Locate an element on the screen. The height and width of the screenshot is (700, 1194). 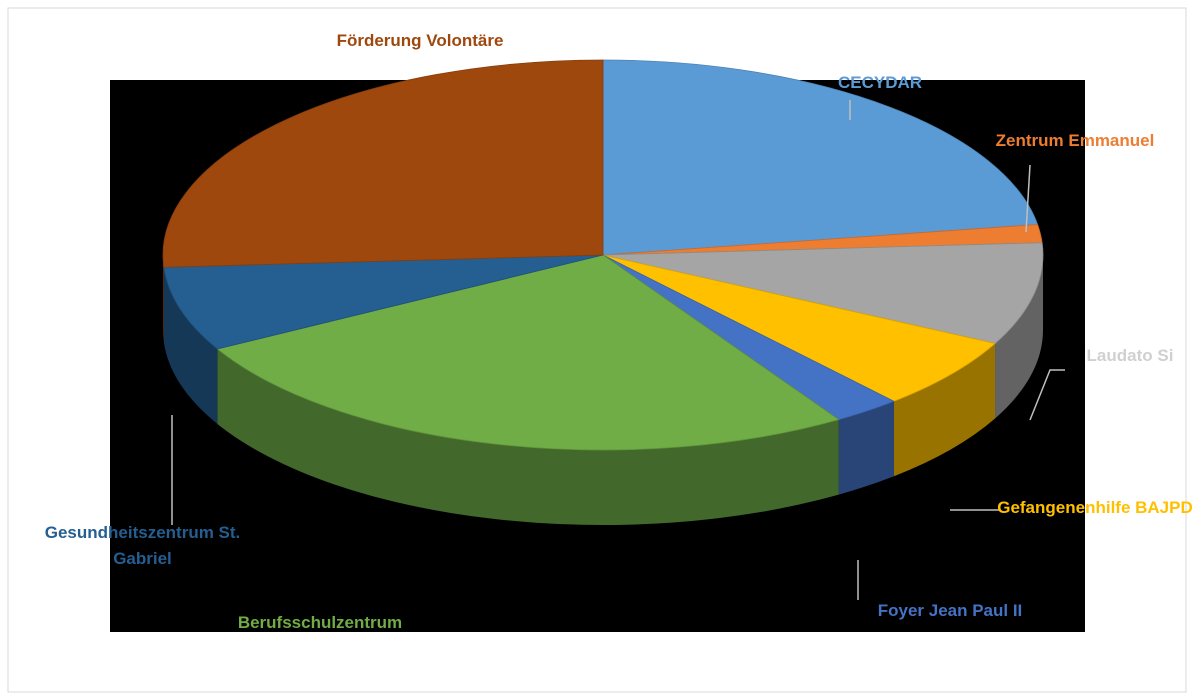
data-label: Förderung Volontäre is located at coordinates (420, 40).